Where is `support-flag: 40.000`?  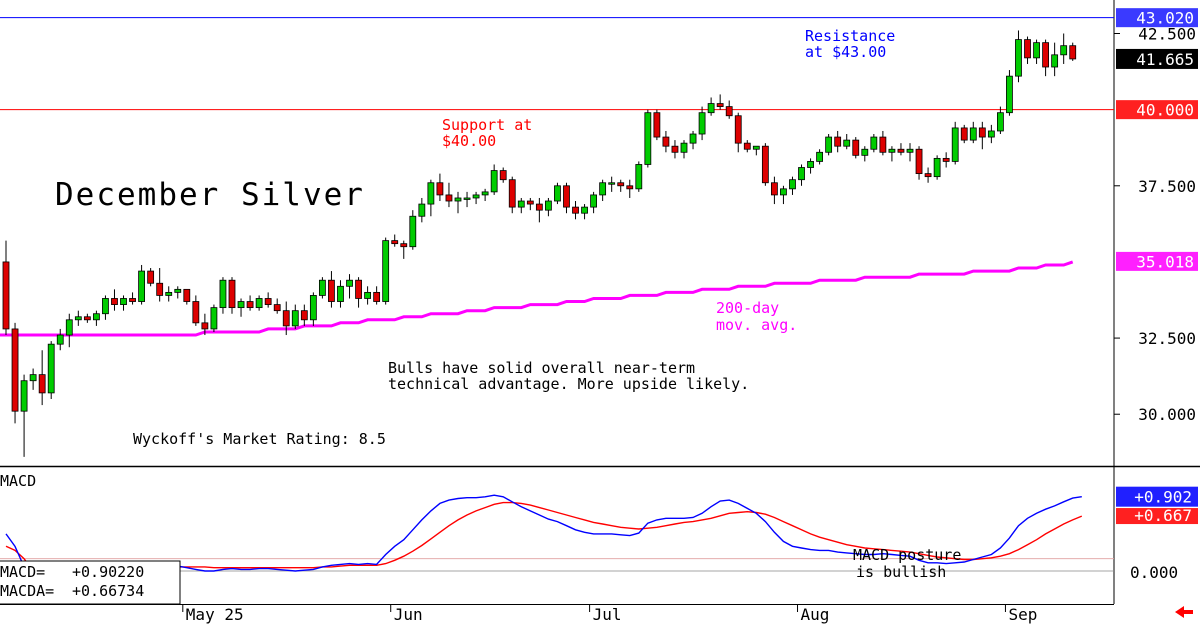
support-flag: 40.000 is located at coordinates (1157, 110).